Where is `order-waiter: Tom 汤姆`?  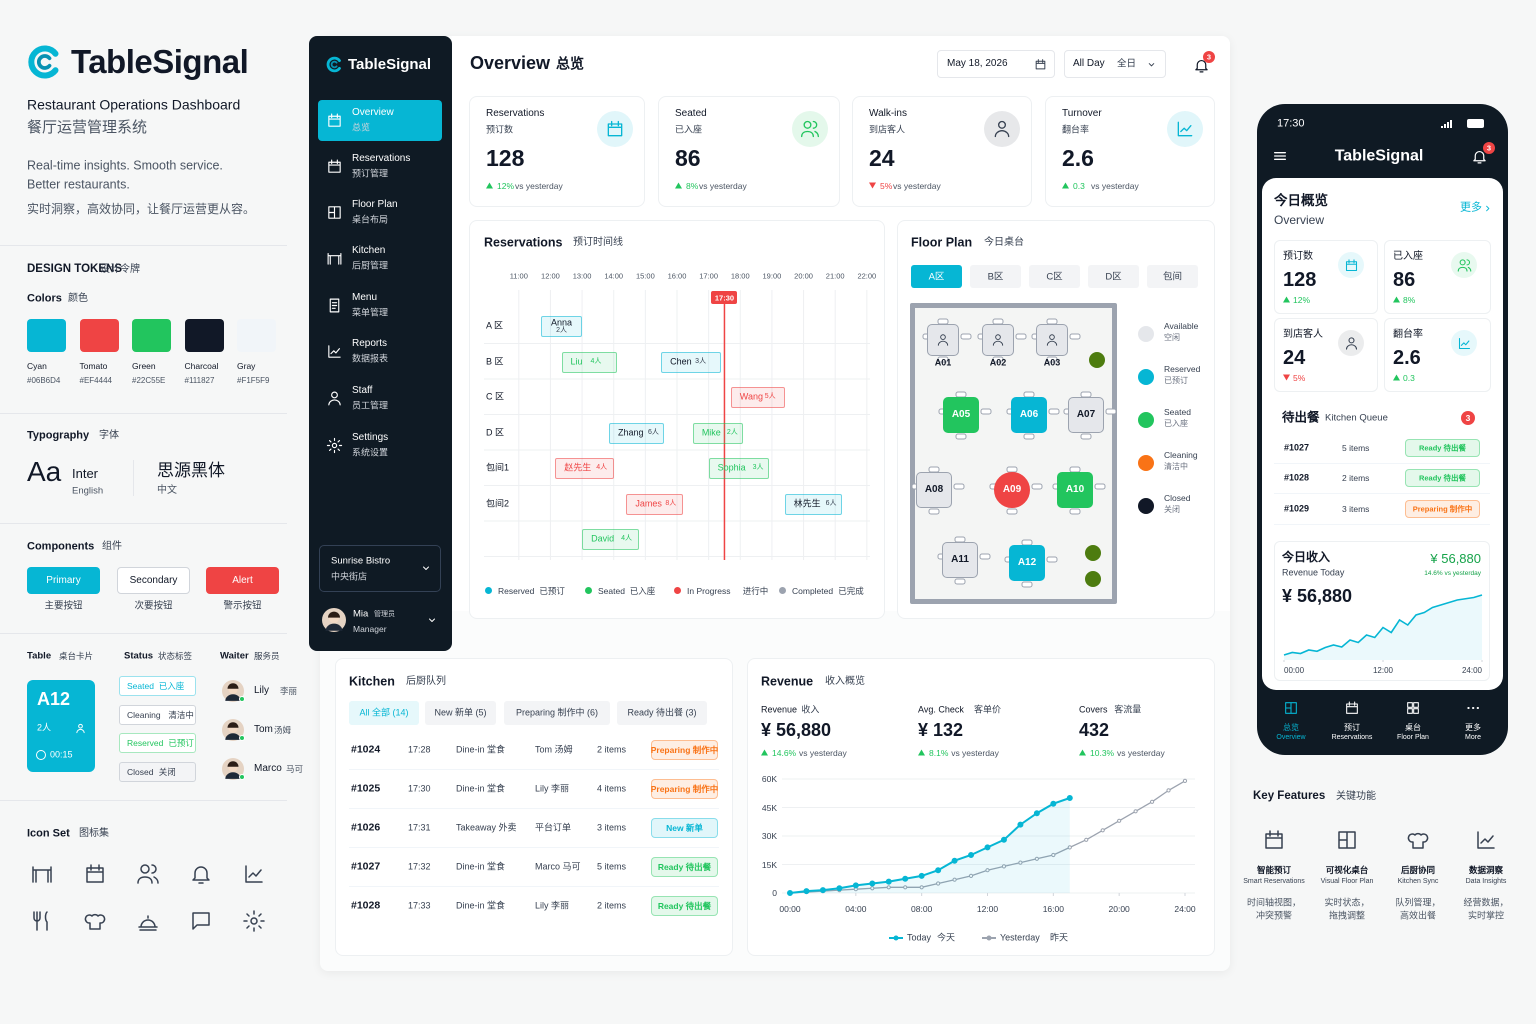 order-waiter: Tom 汤姆 is located at coordinates (554, 749).